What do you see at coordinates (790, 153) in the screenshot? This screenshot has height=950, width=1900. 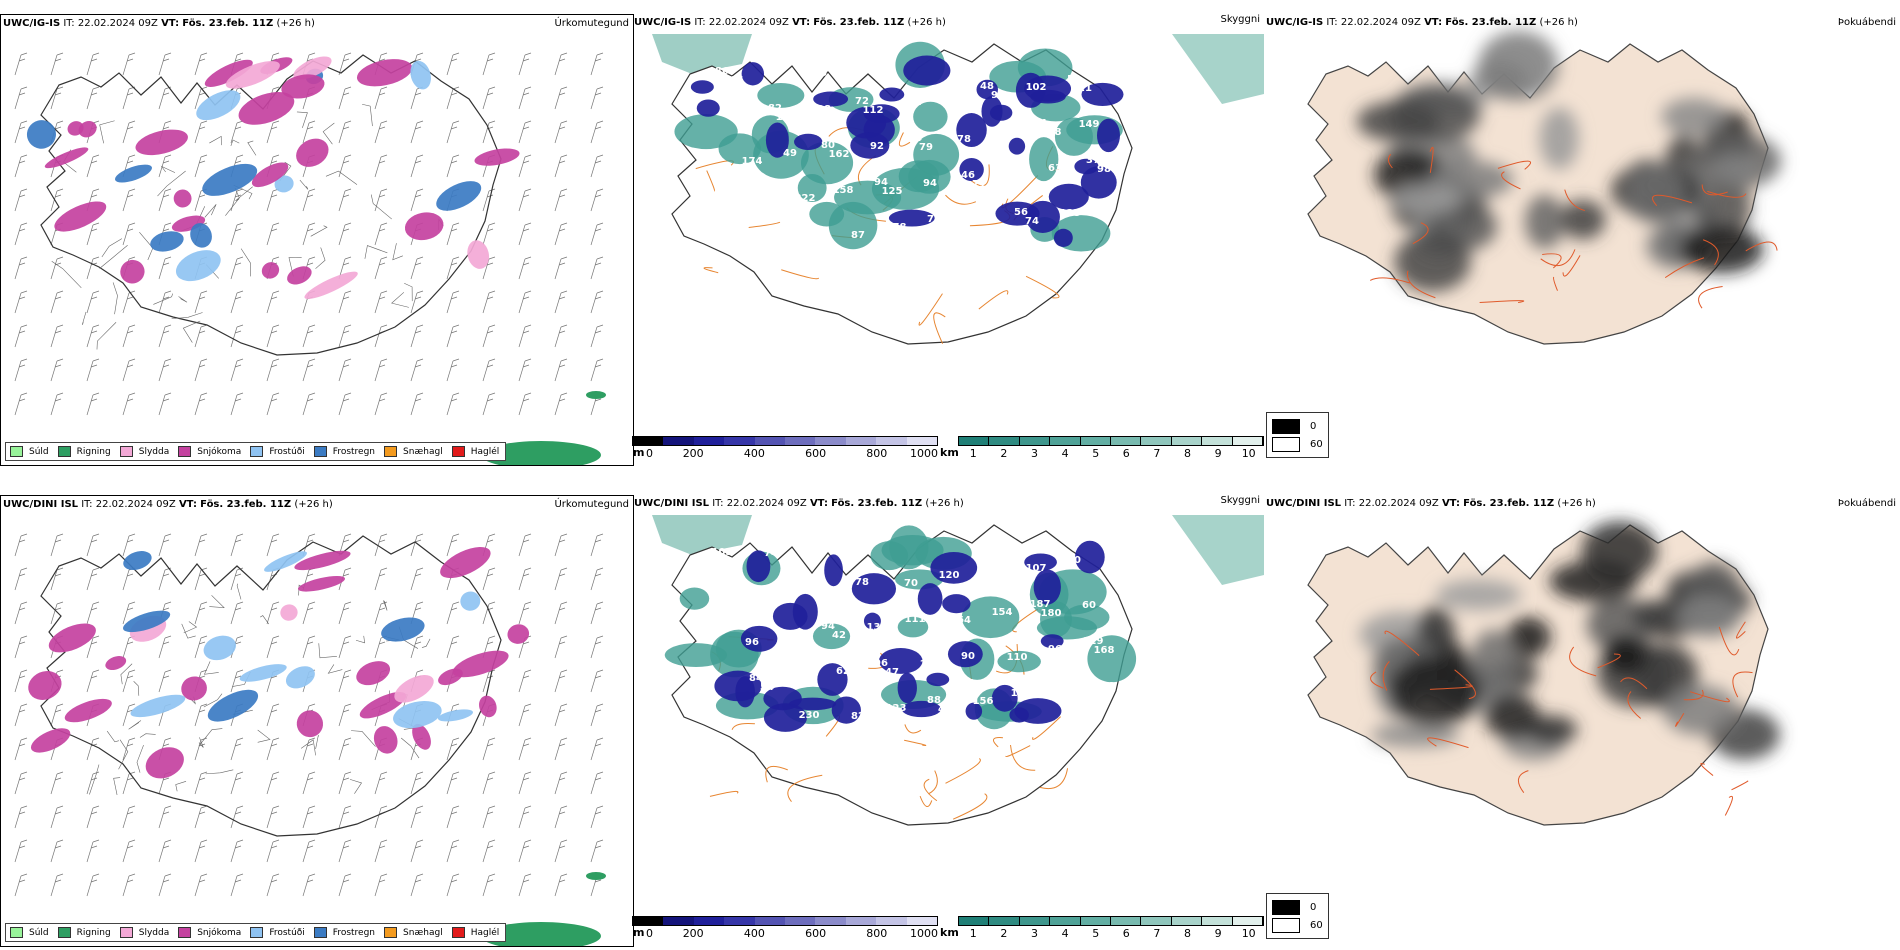 I see `cloud-base-value: 49` at bounding box center [790, 153].